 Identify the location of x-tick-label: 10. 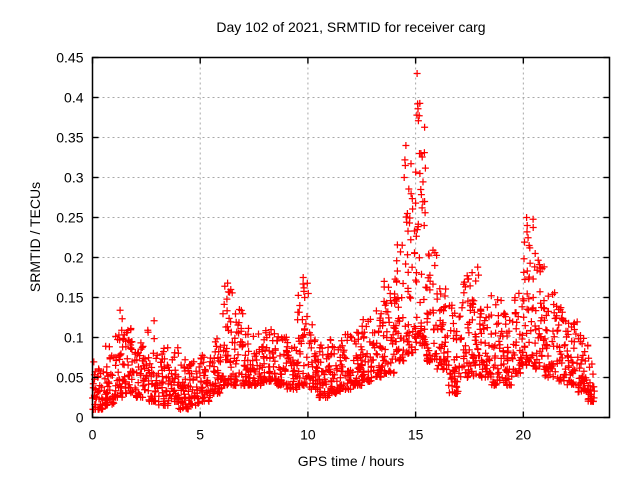
(308, 435).